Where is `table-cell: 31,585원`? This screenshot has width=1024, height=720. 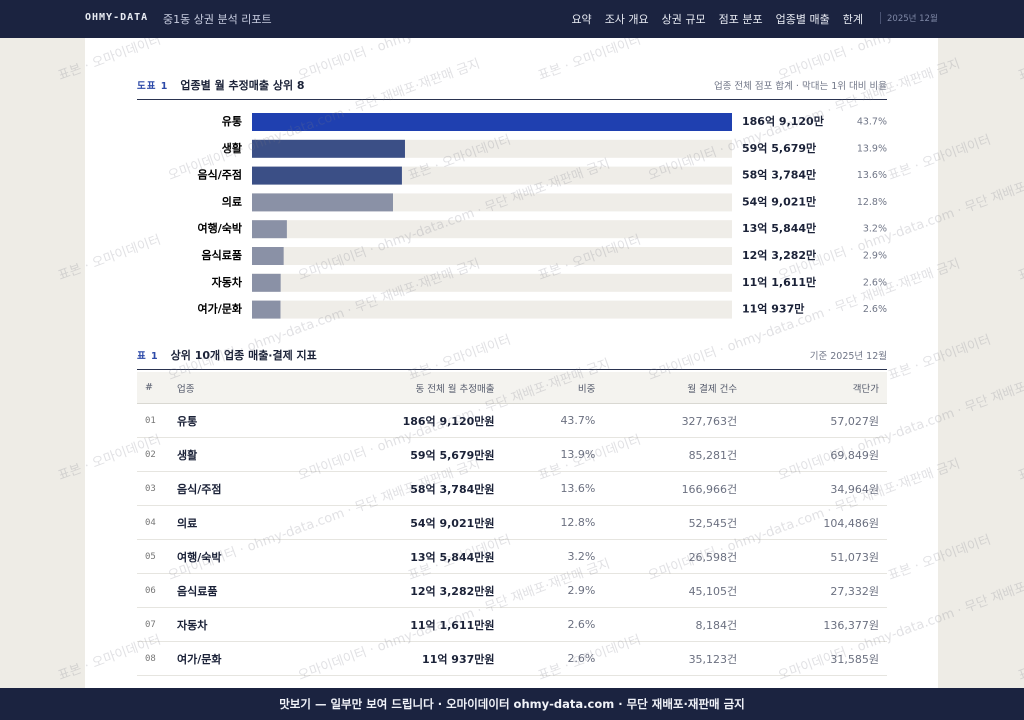 table-cell: 31,585원 is located at coordinates (816, 658).